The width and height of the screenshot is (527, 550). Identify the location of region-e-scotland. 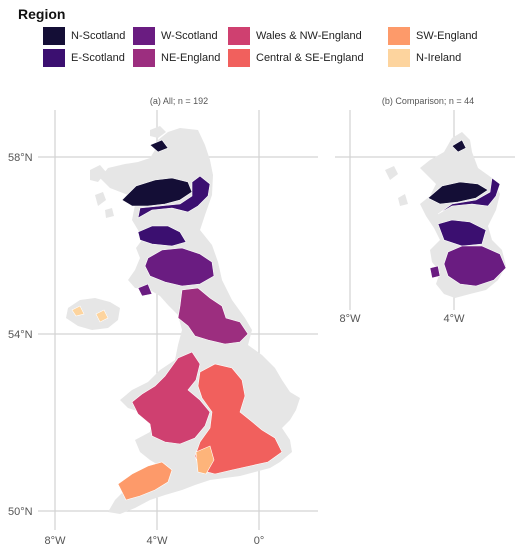
(174, 211).